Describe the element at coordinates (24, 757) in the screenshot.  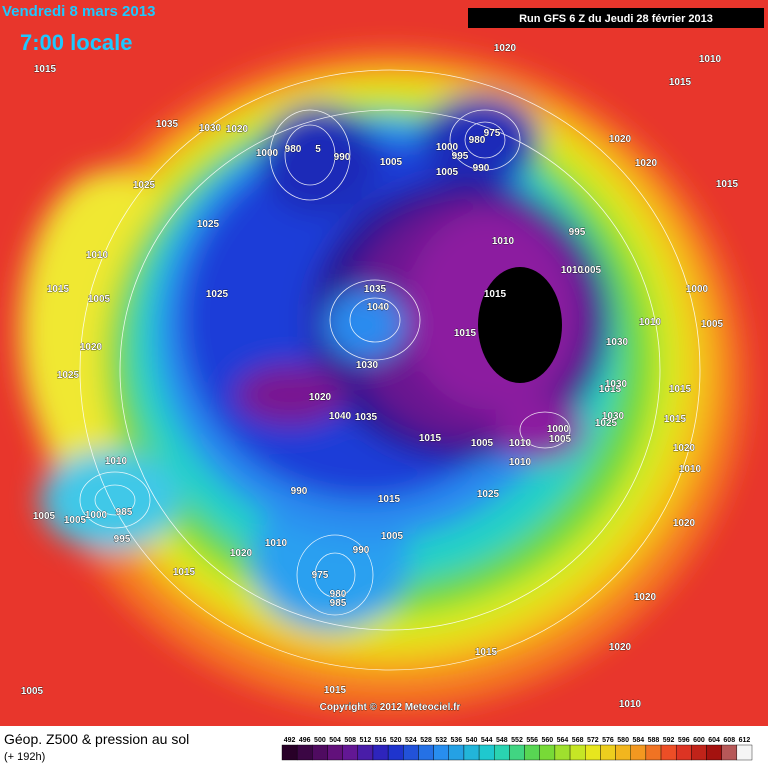
I see `legend-subtitle: (+ 192h)` at that location.